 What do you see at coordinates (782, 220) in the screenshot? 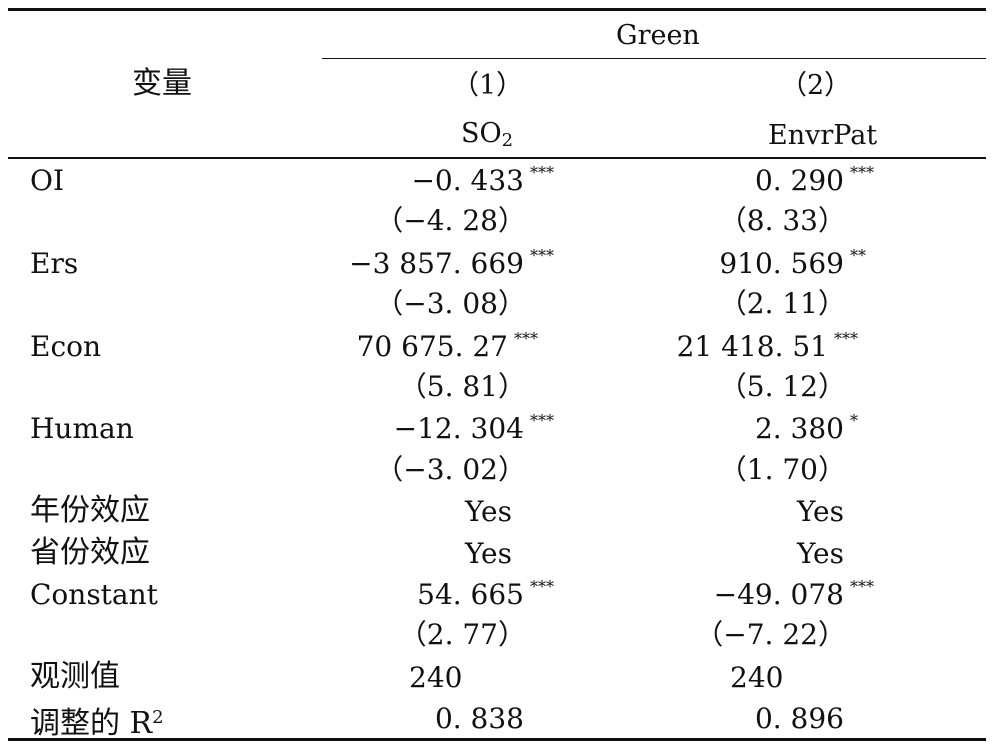
I see `tstat-cell: （8. 33）` at bounding box center [782, 220].